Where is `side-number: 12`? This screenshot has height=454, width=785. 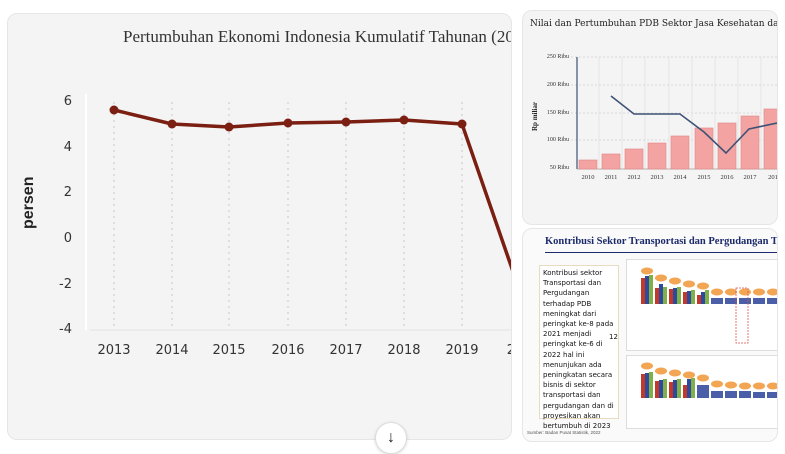 side-number: 12 is located at coordinates (613, 337).